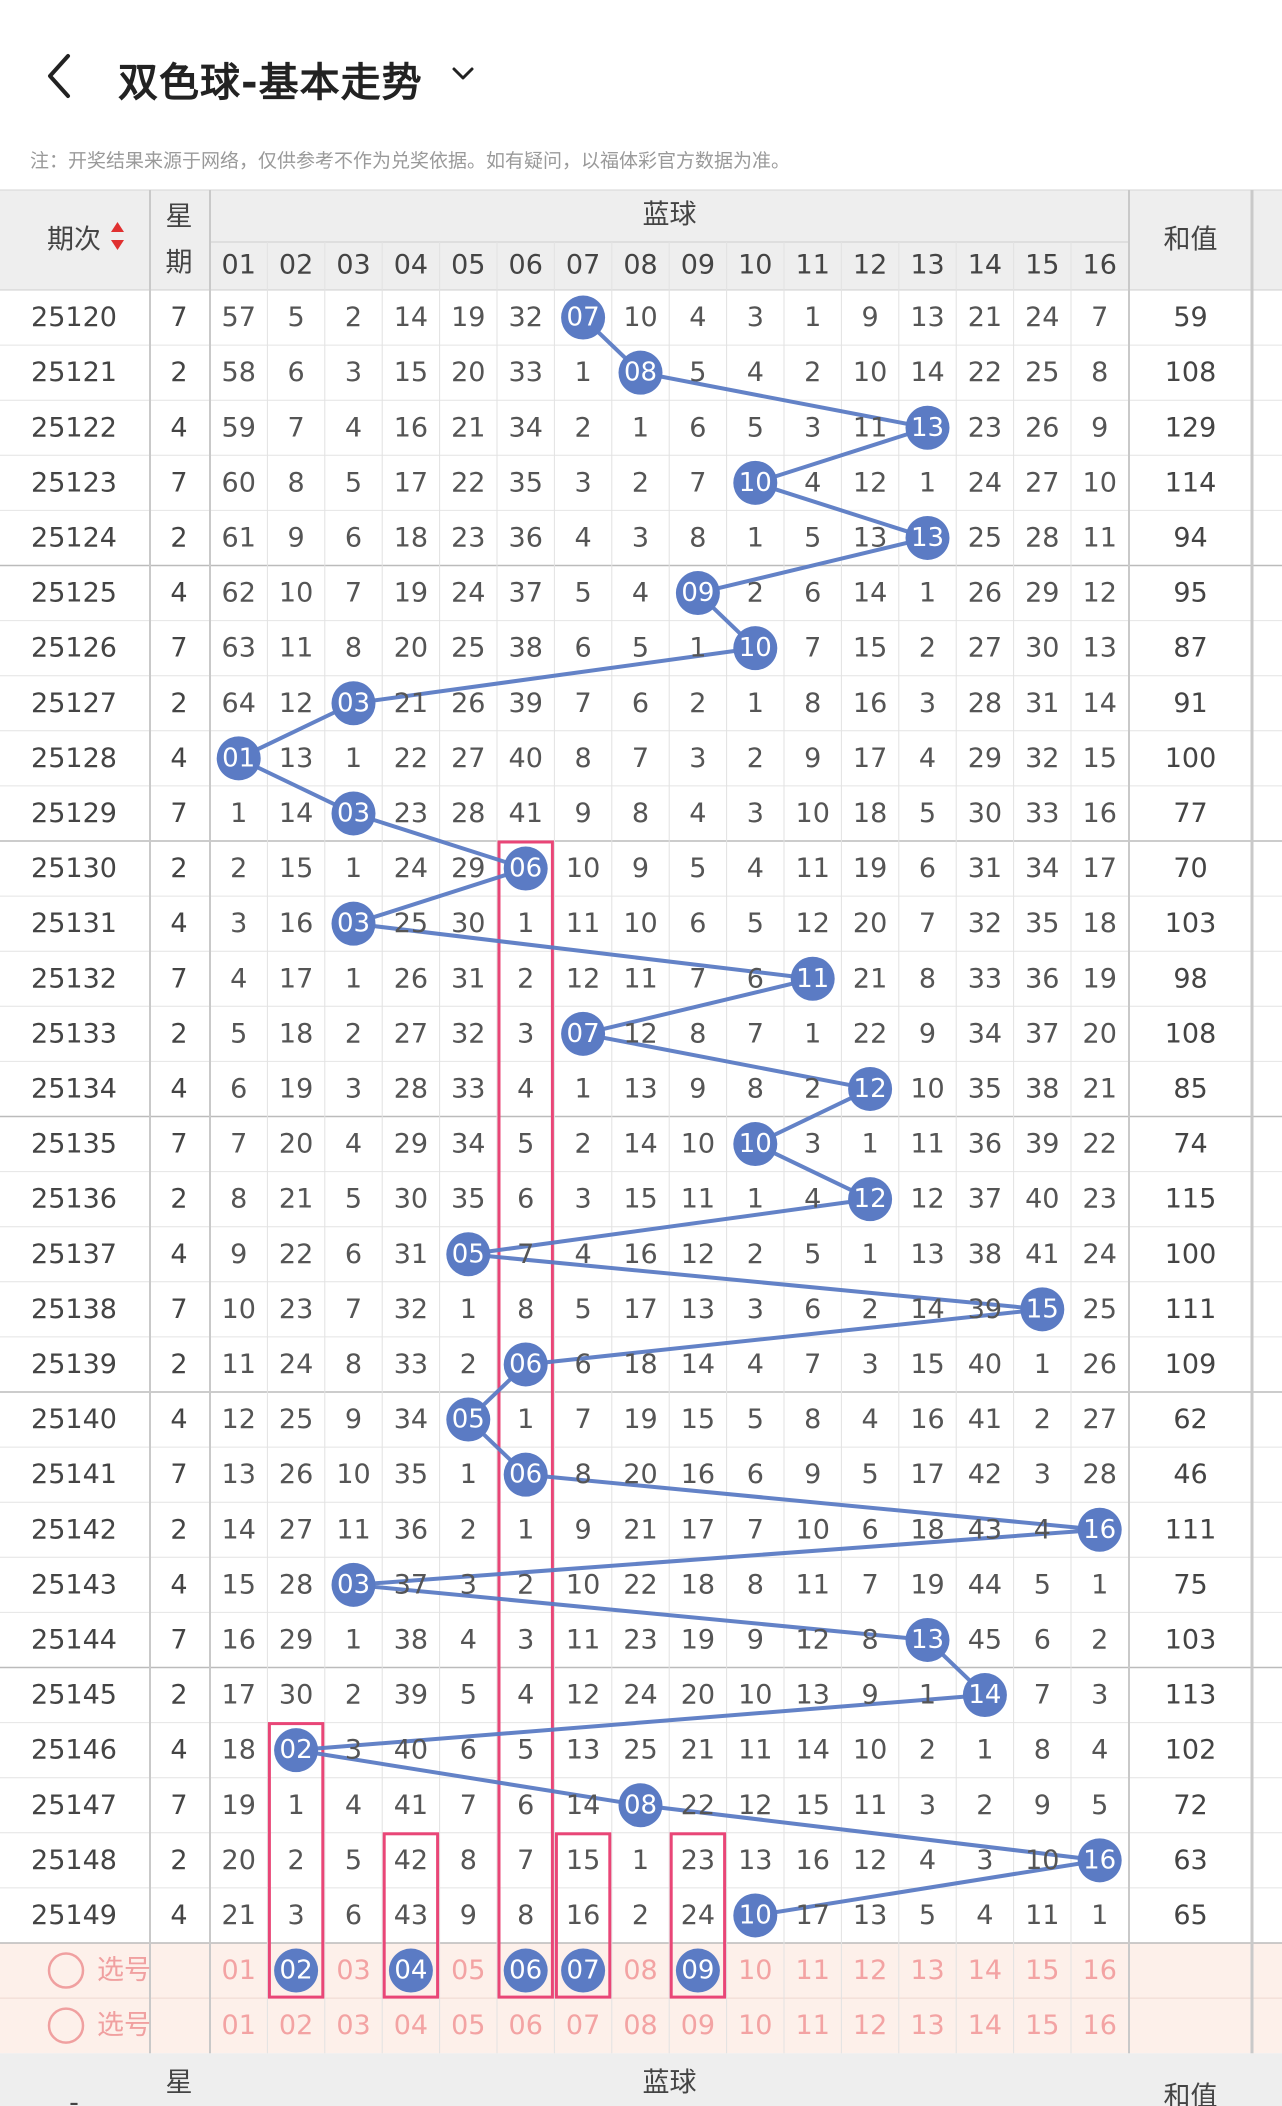 Image resolution: width=1282 pixels, height=2106 pixels. I want to click on column-header-issue: 期次, so click(74, 240).